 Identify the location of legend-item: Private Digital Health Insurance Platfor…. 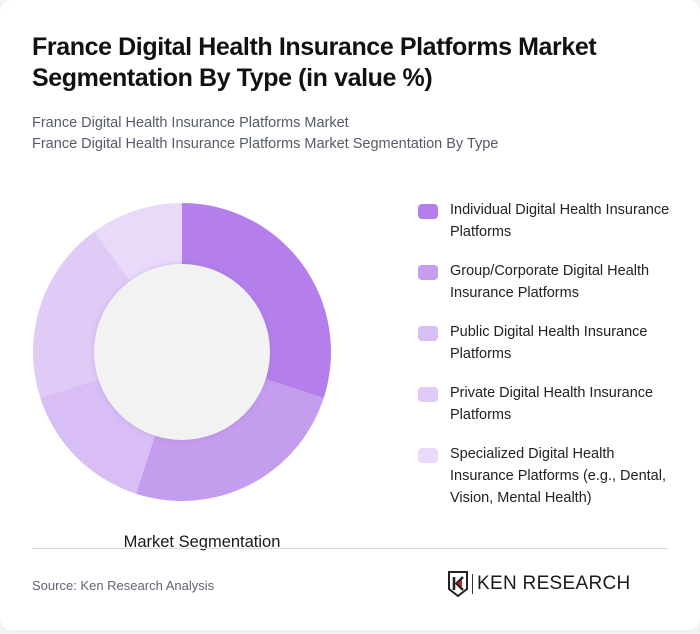
(548, 412).